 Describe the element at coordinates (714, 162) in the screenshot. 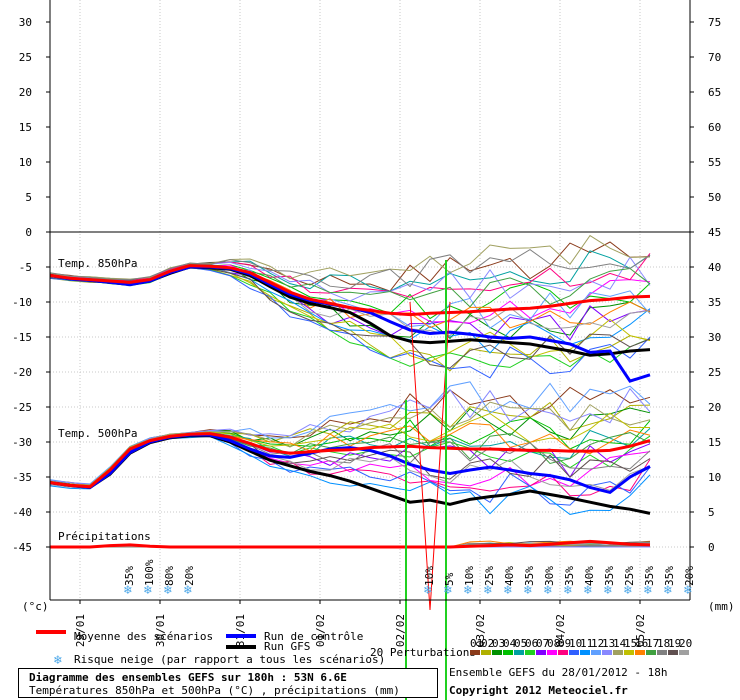

I see `right-tick-label: 55` at that location.